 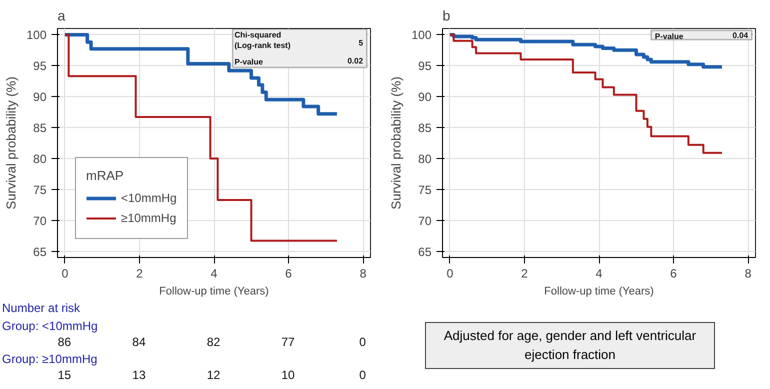 What do you see at coordinates (361, 43) in the screenshot?
I see `annotation: 5` at bounding box center [361, 43].